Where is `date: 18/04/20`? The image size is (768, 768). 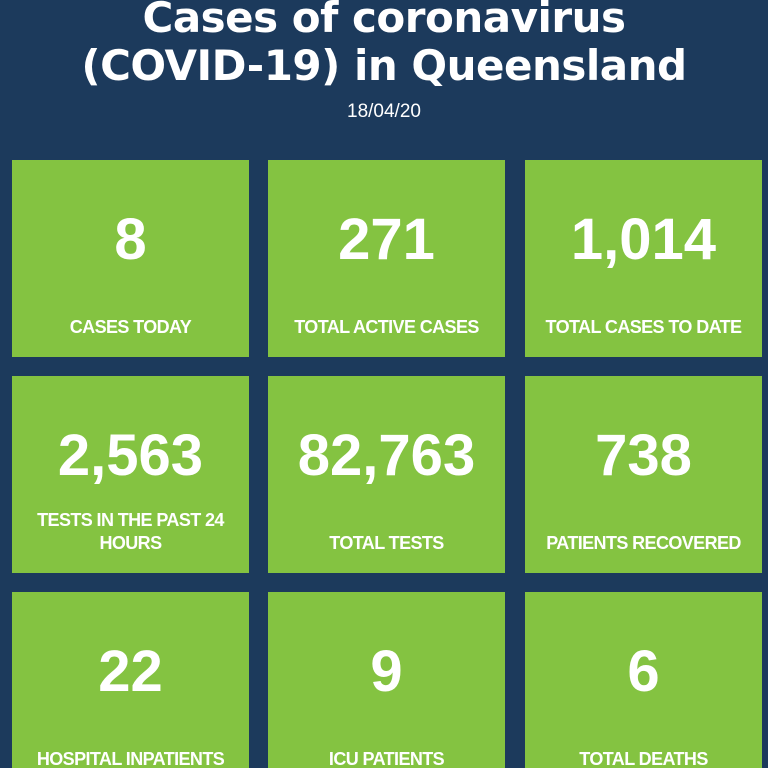 date: 18/04/20 is located at coordinates (384, 111).